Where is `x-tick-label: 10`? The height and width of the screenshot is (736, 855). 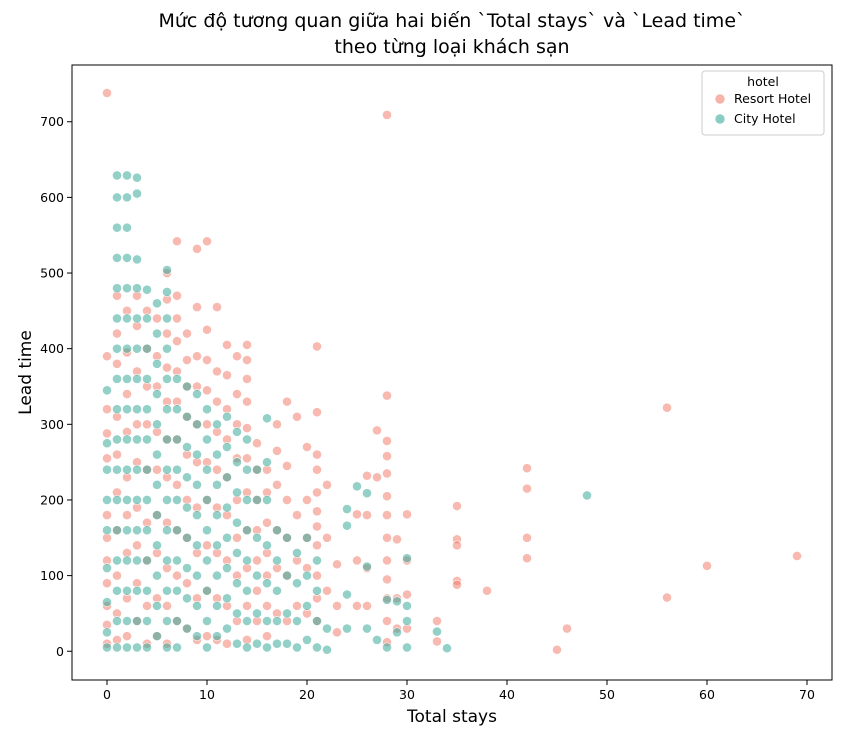 x-tick-label: 10 is located at coordinates (207, 694).